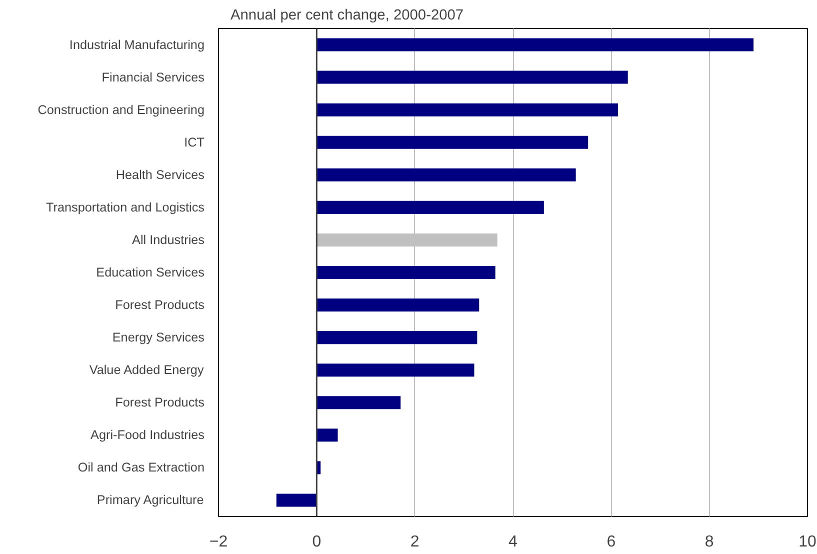 Image resolution: width=817 pixels, height=554 pixels. I want to click on y-tick-label: Transportation and Logistics, so click(125, 207).